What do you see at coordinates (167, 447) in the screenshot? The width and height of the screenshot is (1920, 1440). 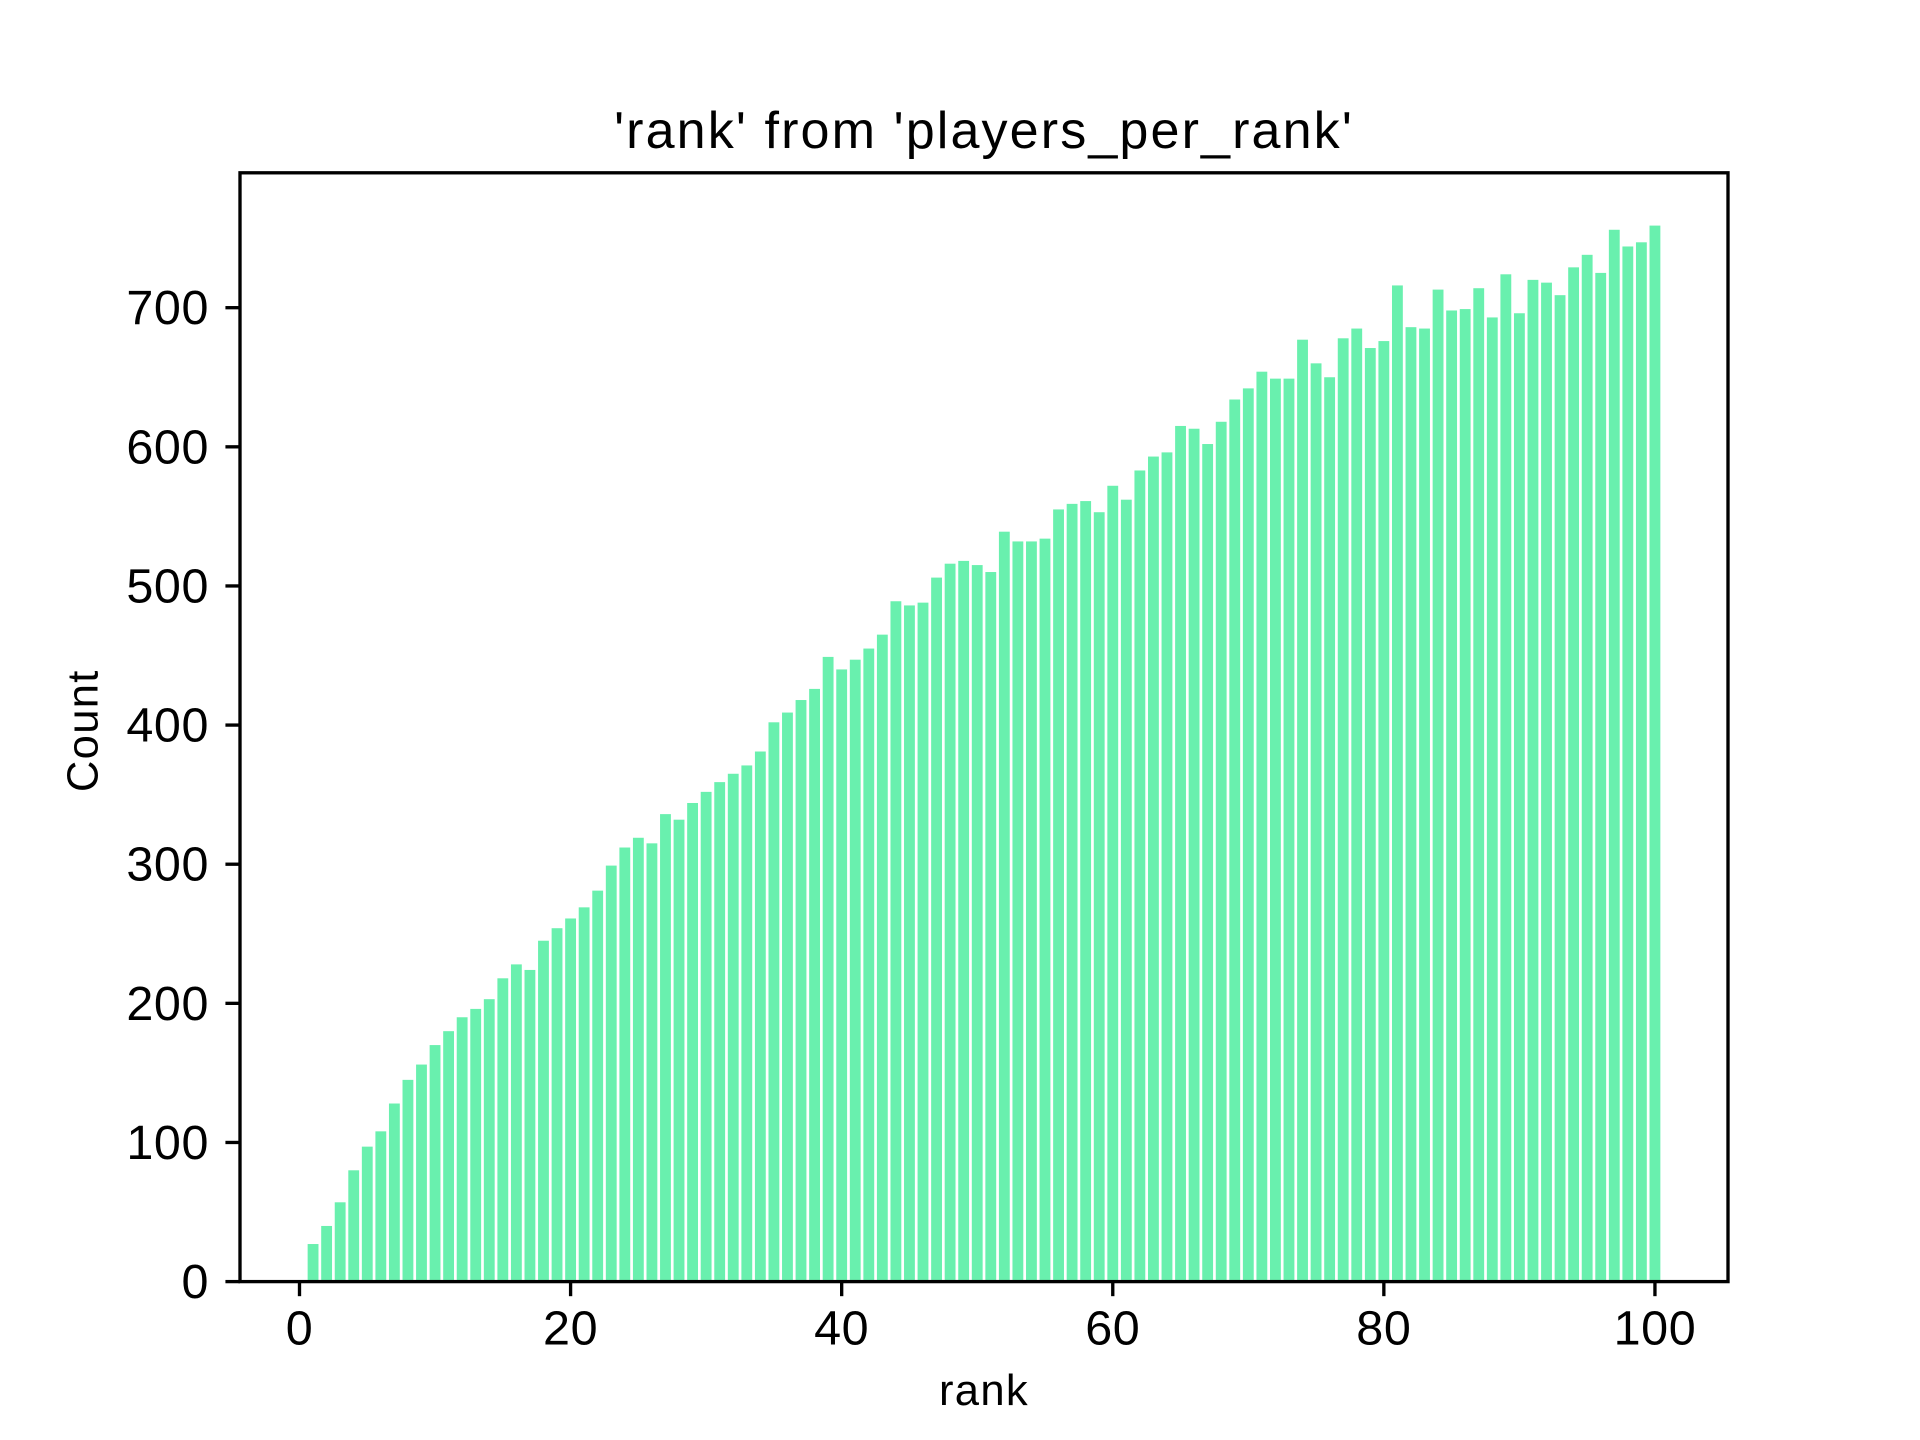 I see `svg-text: 600` at bounding box center [167, 447].